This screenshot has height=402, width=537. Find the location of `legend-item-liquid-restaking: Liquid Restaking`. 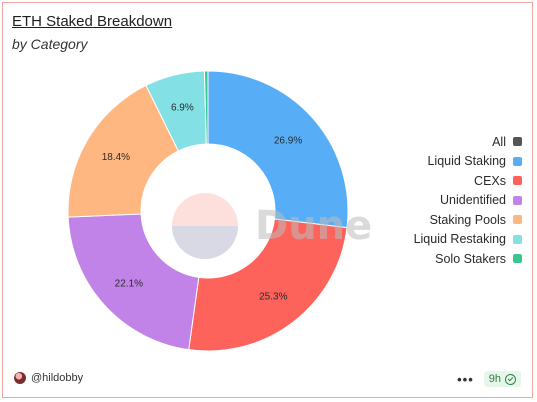

legend-item-liquid-restaking: Liquid Restaking is located at coordinates (468, 240).